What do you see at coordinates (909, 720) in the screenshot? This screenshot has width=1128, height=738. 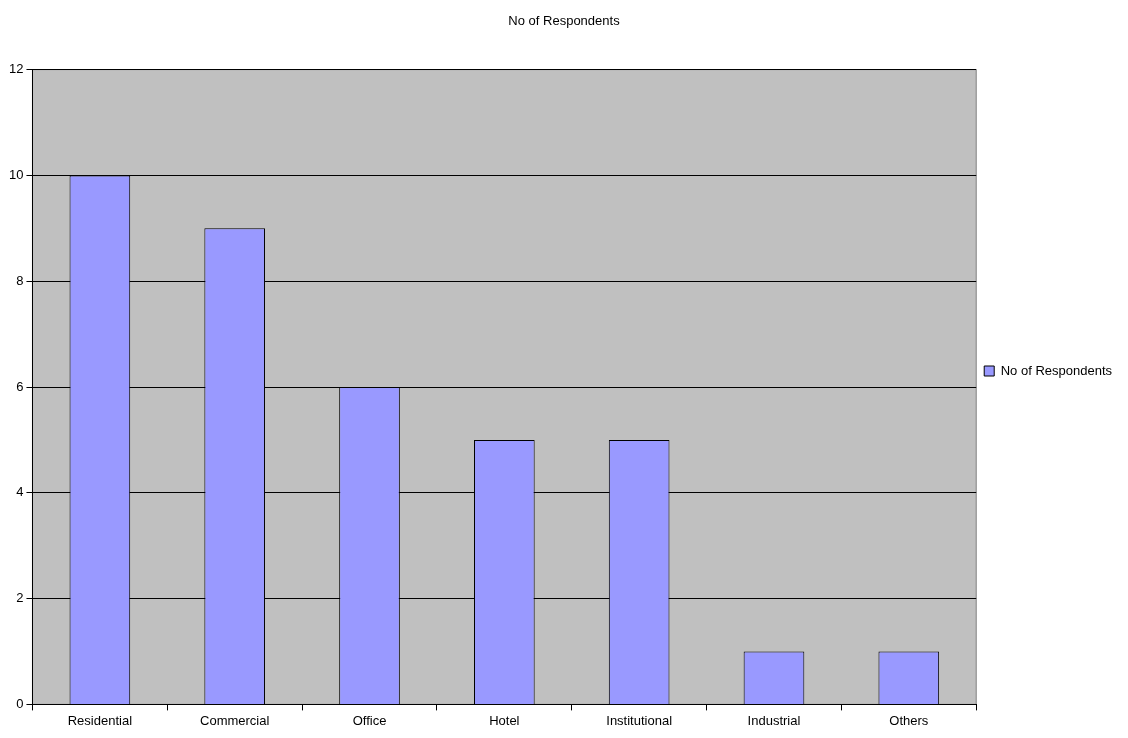 I see `x-tick-label: Others` at bounding box center [909, 720].